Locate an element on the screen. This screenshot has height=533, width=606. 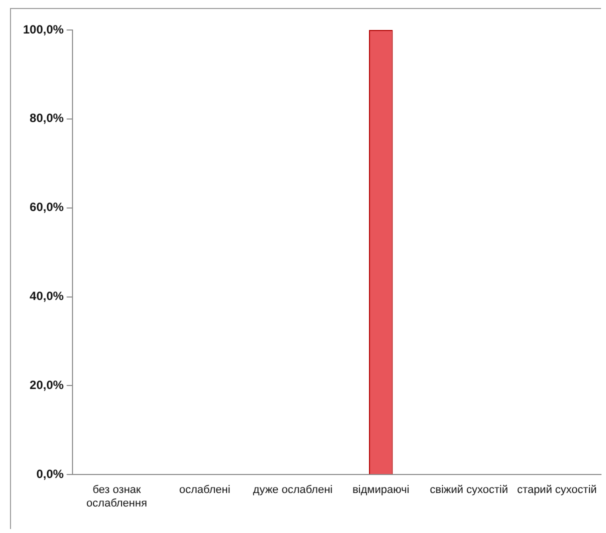
x-tick-label: ослаблені is located at coordinates (204, 490).